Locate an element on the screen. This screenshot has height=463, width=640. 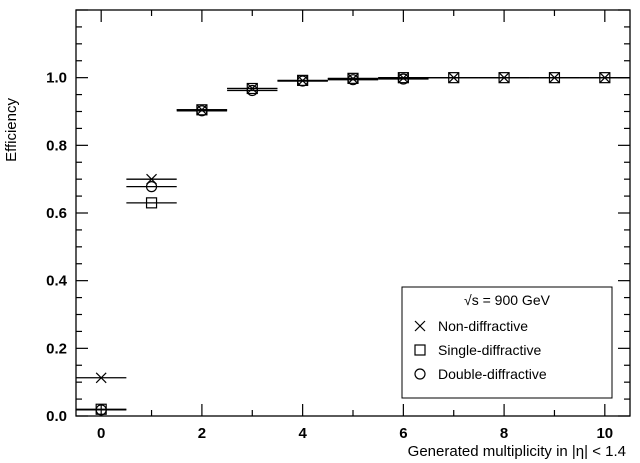
x-tick-label: 10 is located at coordinates (604, 433).